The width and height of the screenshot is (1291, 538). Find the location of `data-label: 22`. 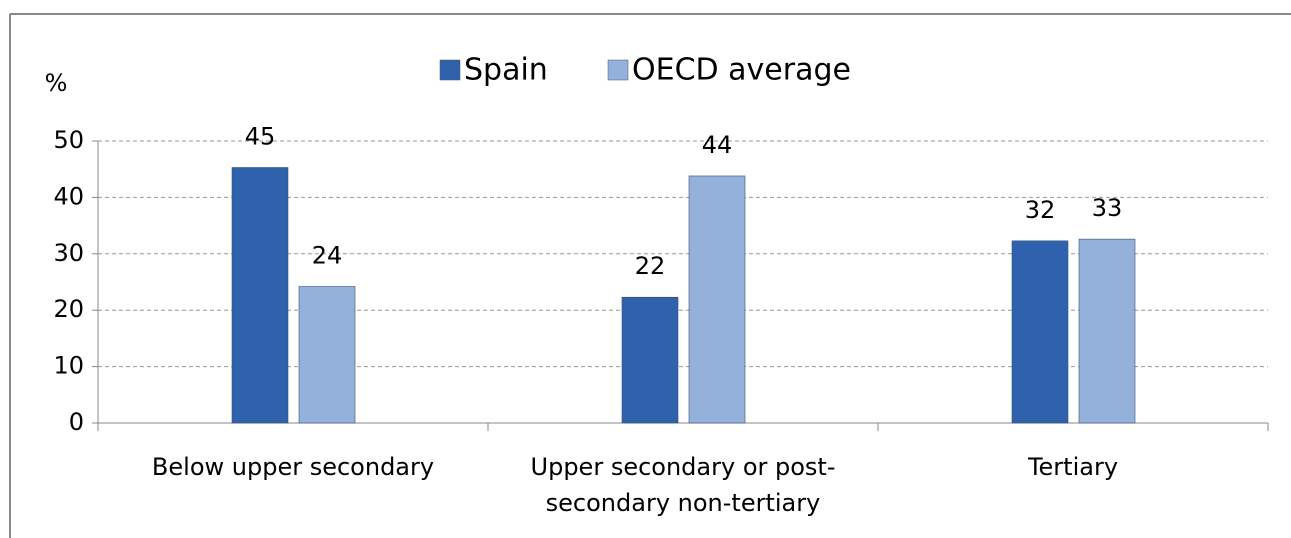

data-label: 22 is located at coordinates (650, 266).